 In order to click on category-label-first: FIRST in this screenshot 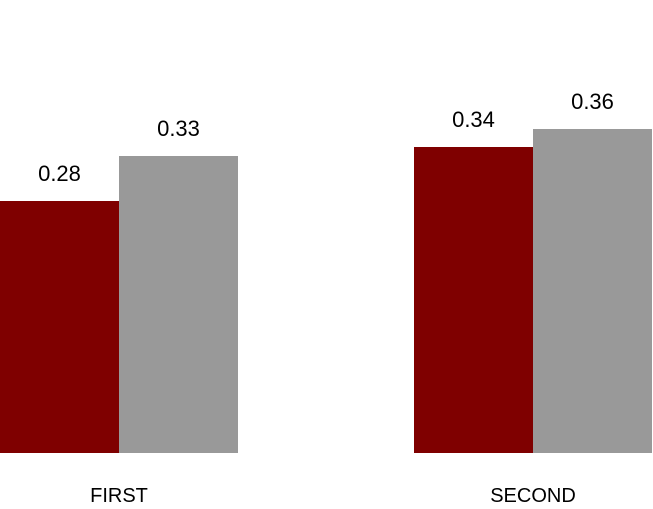, I will do `click(119, 496)`.